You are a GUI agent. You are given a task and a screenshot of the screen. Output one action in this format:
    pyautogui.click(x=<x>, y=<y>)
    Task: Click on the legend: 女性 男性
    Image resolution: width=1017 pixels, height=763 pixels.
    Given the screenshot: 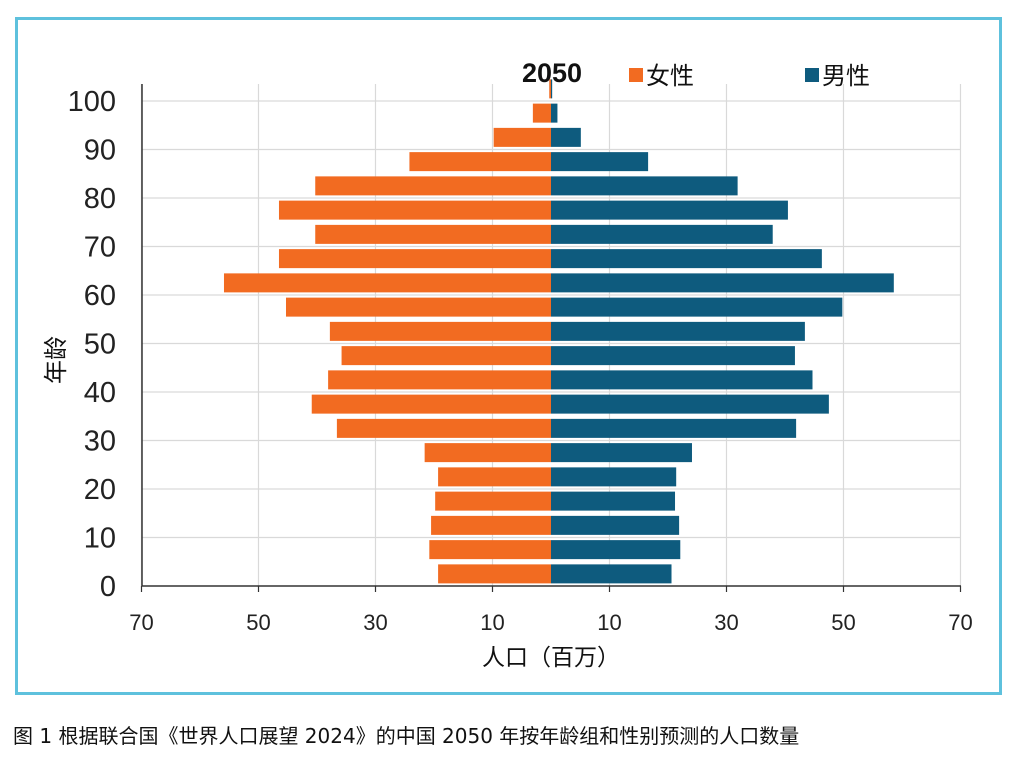 What is the action you would take?
    pyautogui.click(x=749, y=76)
    